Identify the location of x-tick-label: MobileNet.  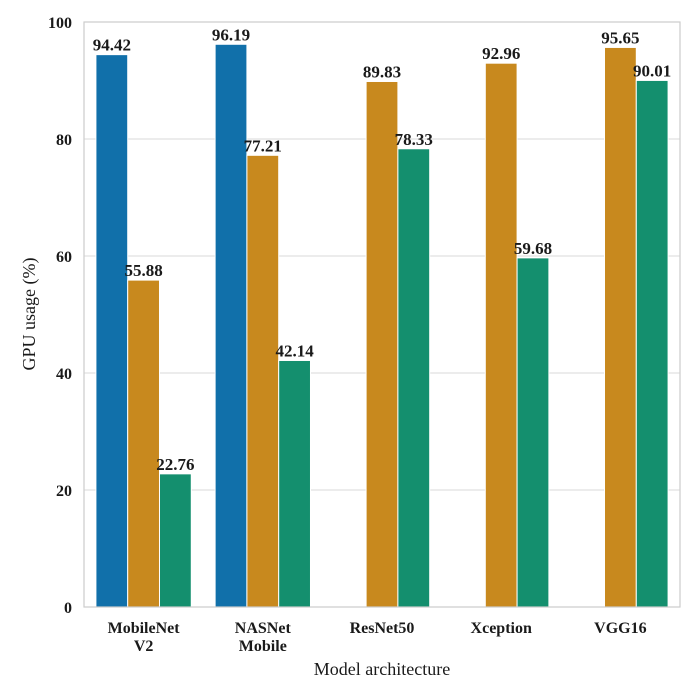
(144, 628).